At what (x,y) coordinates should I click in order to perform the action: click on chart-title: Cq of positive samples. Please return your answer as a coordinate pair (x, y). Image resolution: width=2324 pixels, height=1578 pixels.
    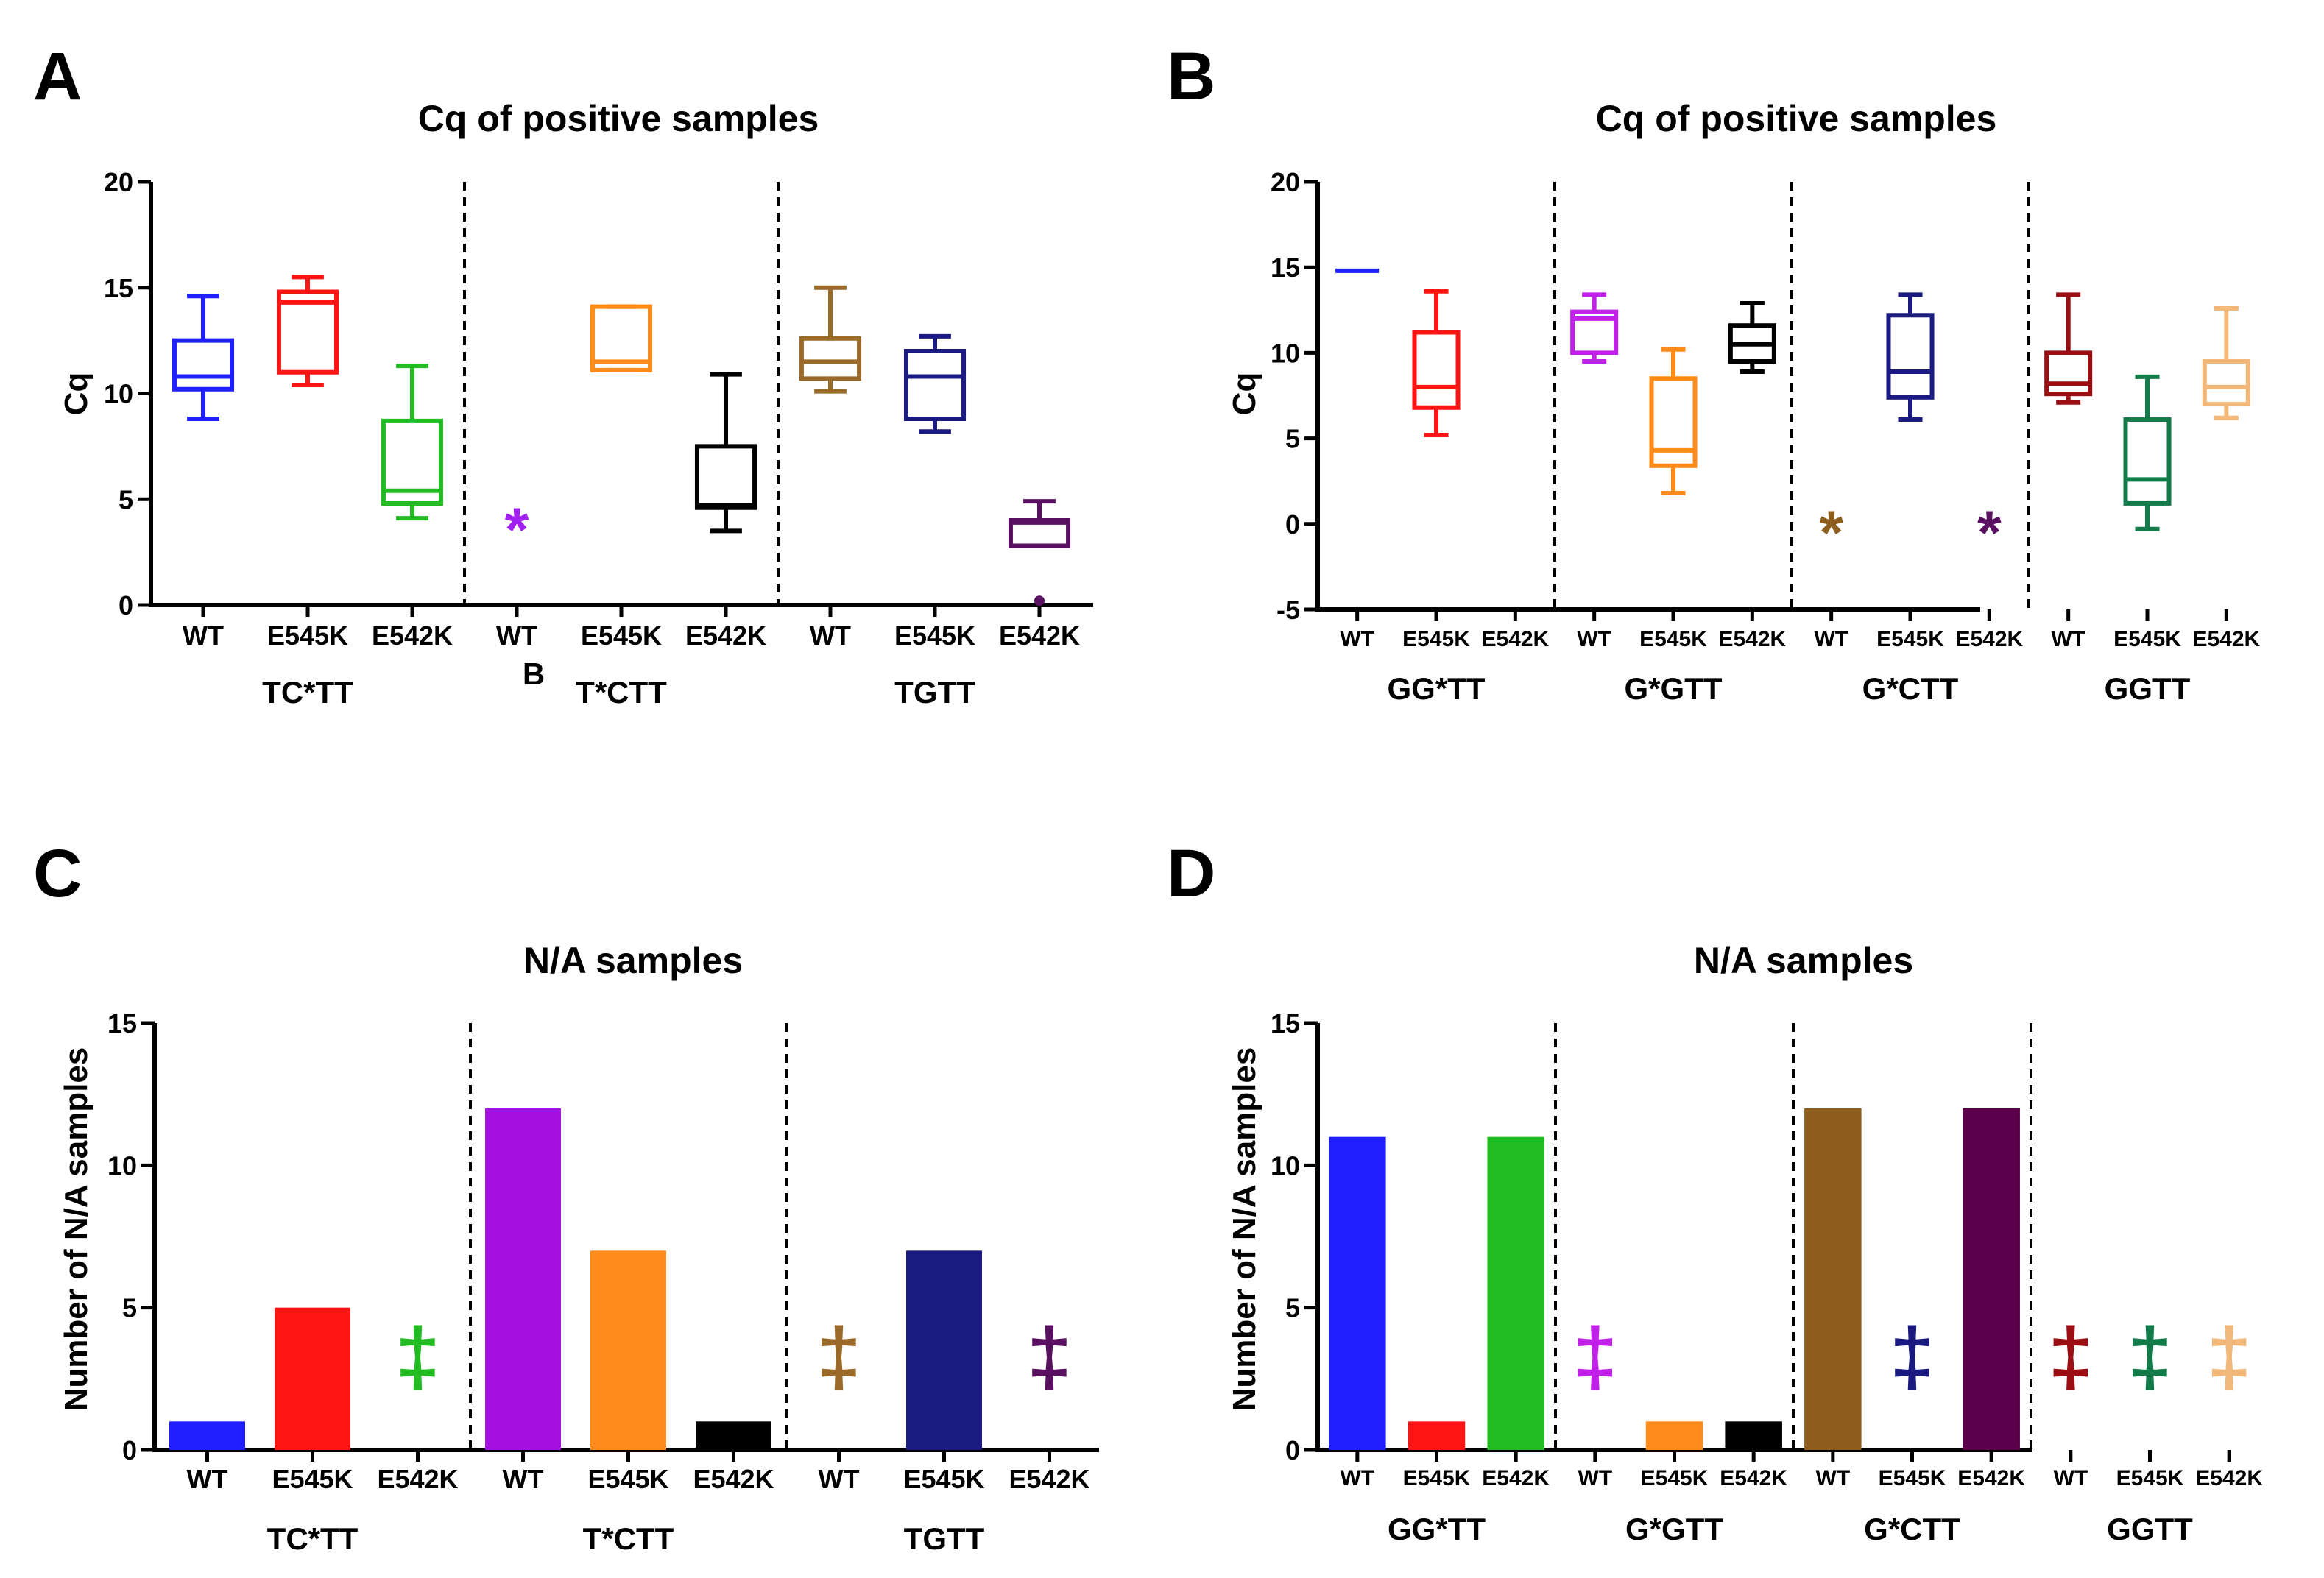
    Looking at the image, I should click on (1796, 118).